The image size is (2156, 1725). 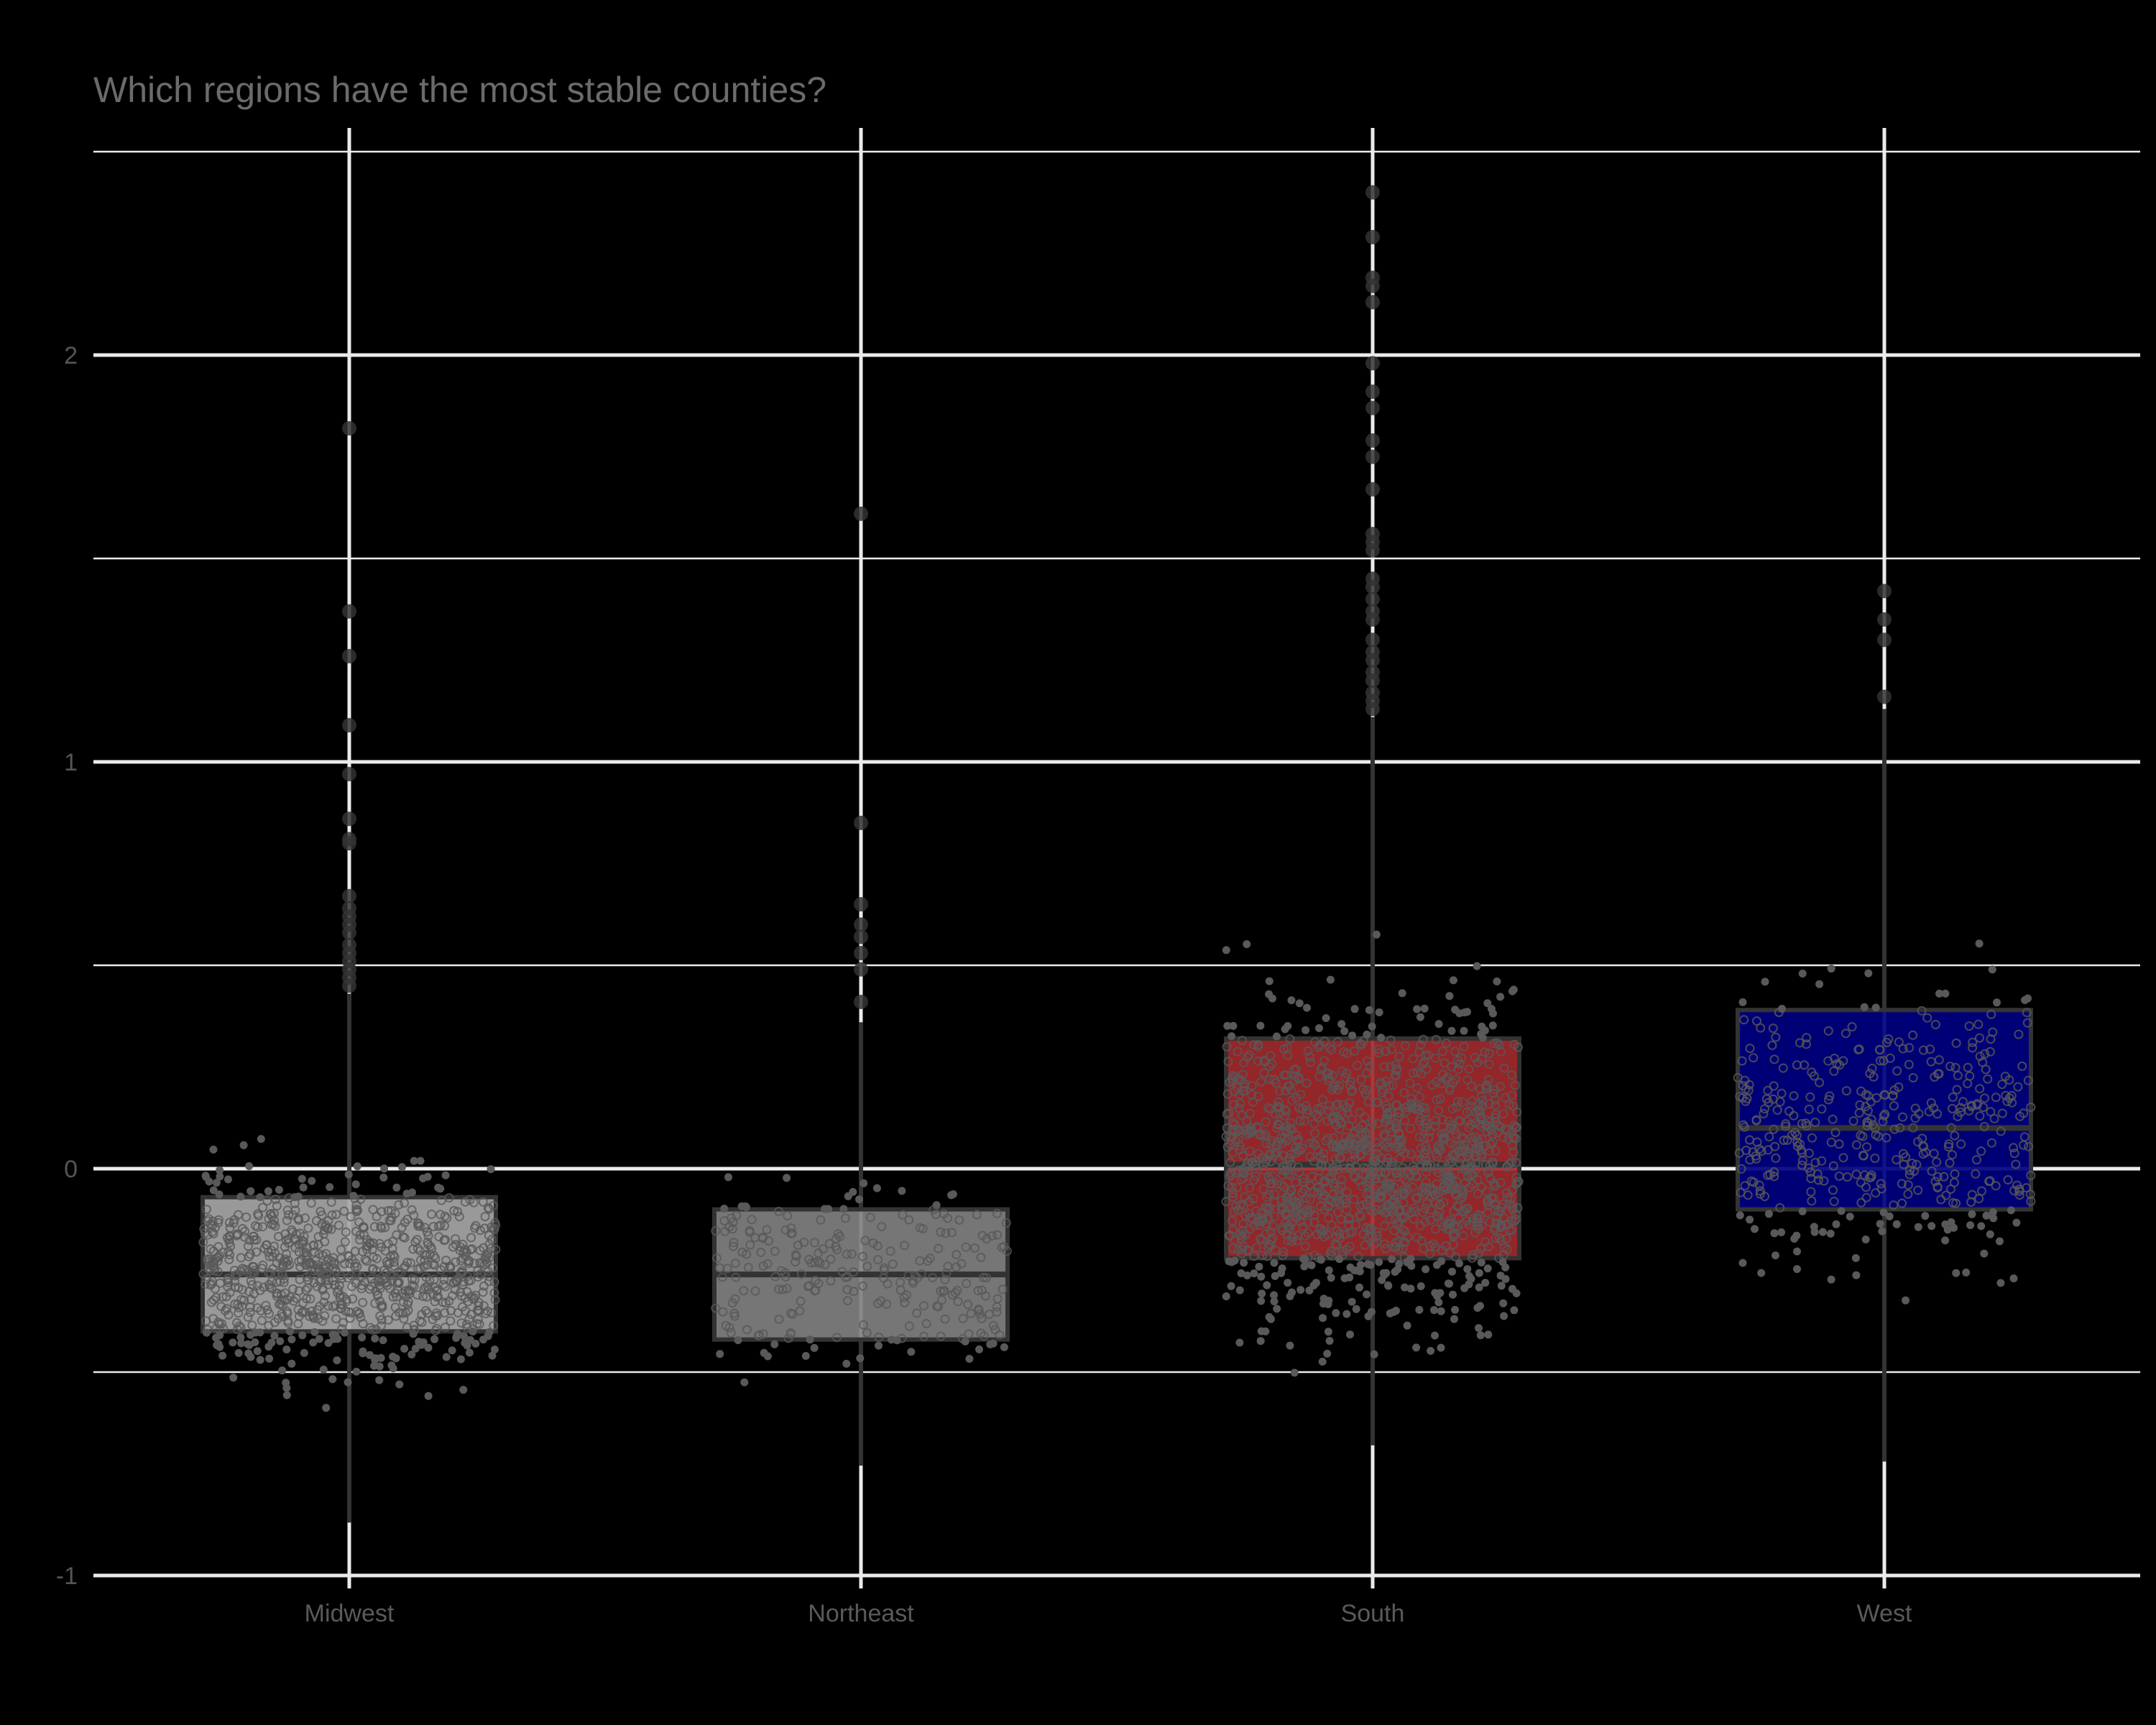 I want to click on x-tick-label-northeast: Northeast, so click(x=861, y=1613).